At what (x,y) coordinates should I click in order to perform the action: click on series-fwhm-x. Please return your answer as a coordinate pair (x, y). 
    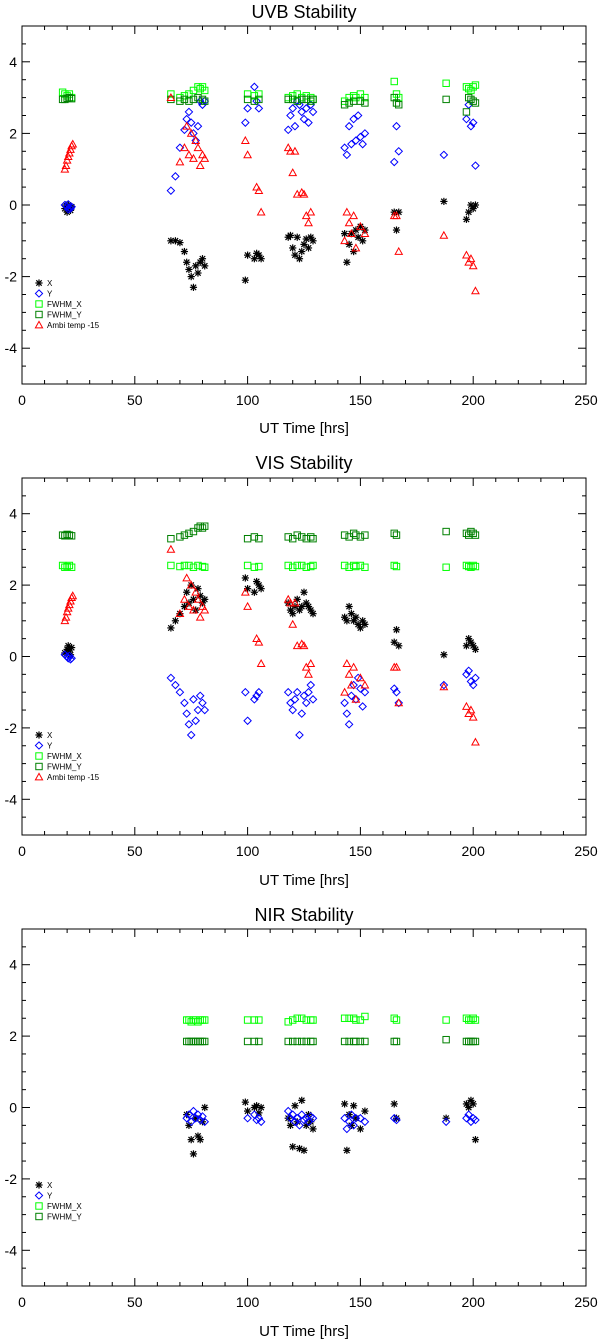
    Looking at the image, I should click on (269, 566).